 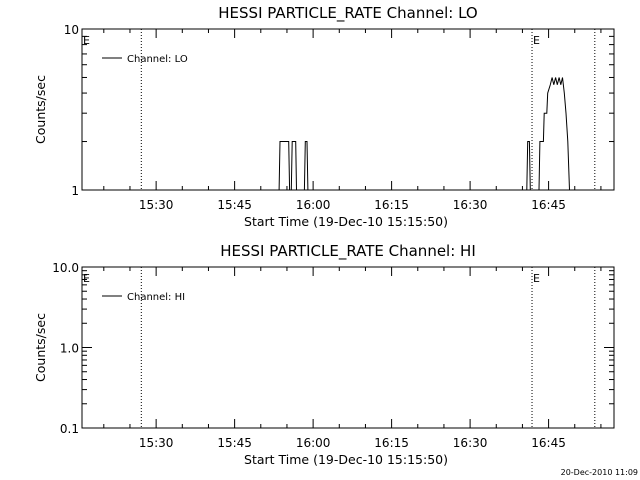 I want to click on chart-title: HESSI PARTICLE_RATE Channel: LO, so click(x=347, y=13).